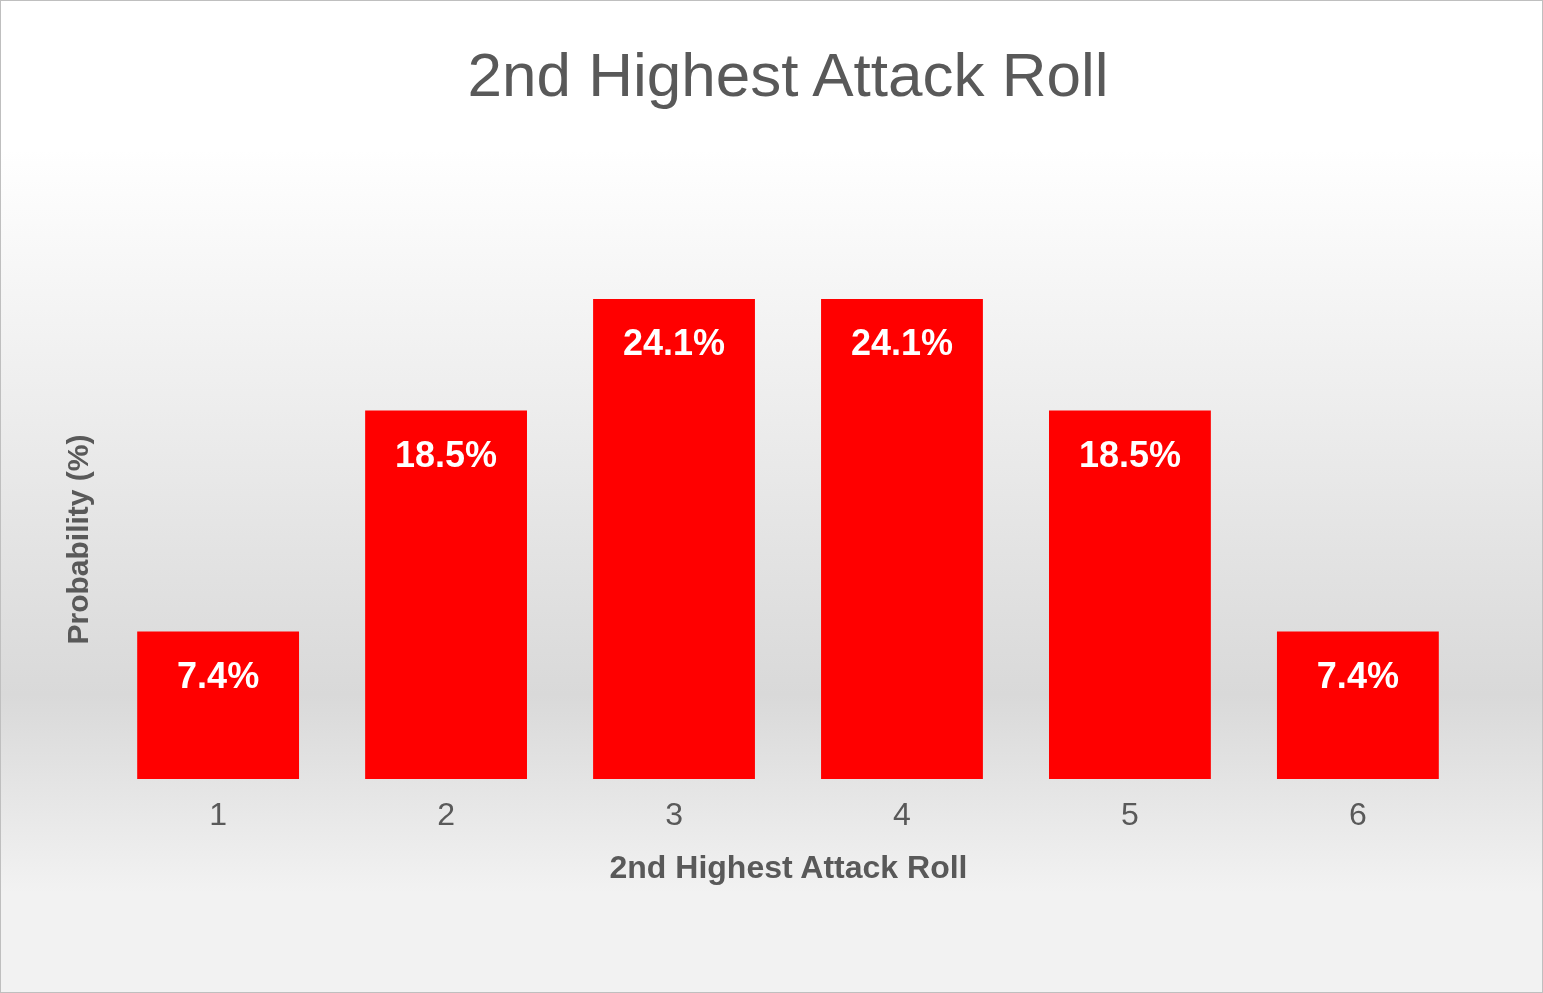 The width and height of the screenshot is (1543, 993). Describe the element at coordinates (1130, 813) in the screenshot. I see `x-tick-label: 5` at that location.